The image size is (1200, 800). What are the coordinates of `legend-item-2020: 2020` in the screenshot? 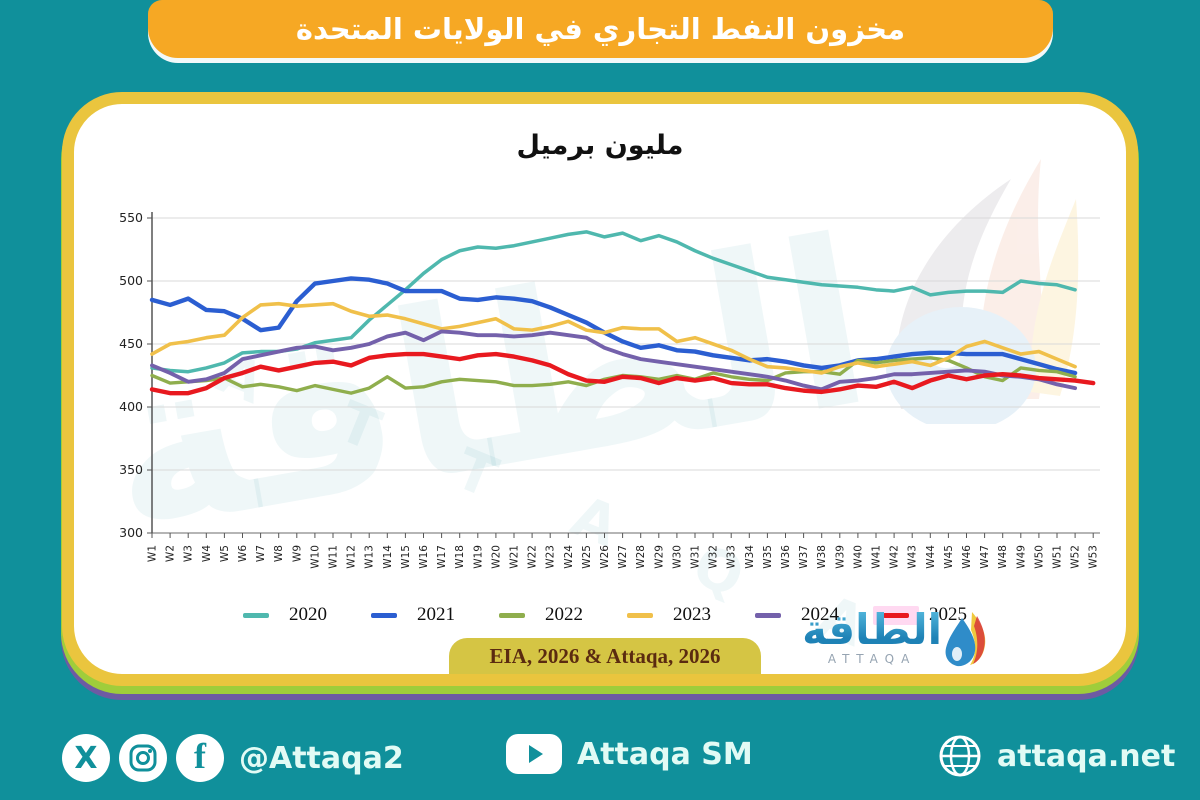 It's located at (280, 615).